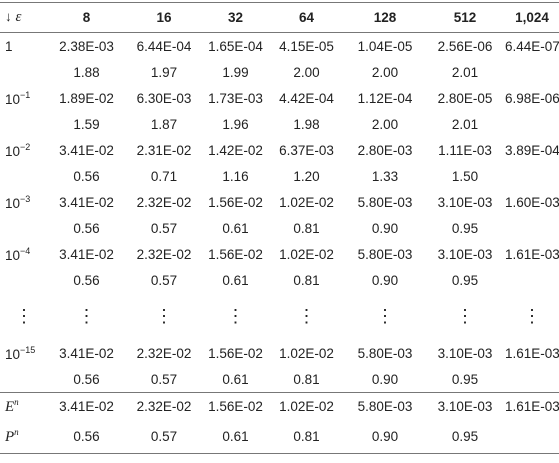 This screenshot has width=559, height=463. Describe the element at coordinates (465, 46) in the screenshot. I see `cell: 2.56E-06` at that location.